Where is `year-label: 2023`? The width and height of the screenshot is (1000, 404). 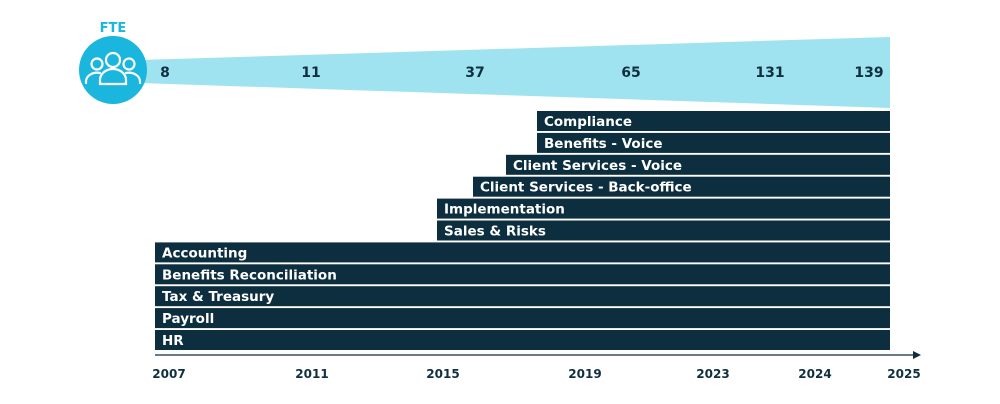
year-label: 2023 is located at coordinates (712, 374).